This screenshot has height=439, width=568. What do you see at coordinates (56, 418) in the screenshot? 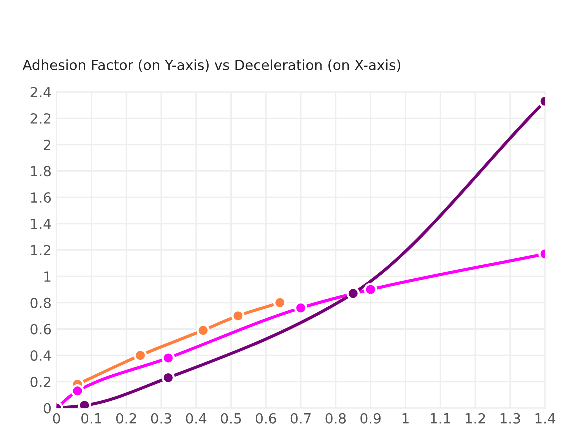
I see `x-tick-label: 0` at bounding box center [56, 418].